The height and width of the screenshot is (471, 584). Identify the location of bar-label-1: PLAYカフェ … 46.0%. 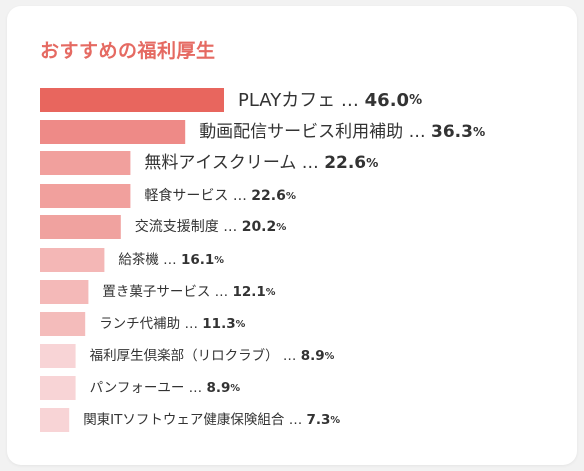
(330, 100).